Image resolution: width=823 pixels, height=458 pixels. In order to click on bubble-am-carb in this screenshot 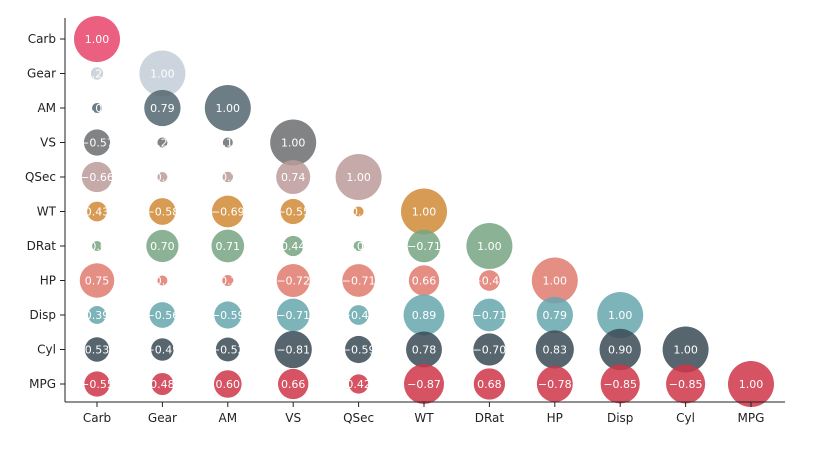, I will do `click(97, 108)`.